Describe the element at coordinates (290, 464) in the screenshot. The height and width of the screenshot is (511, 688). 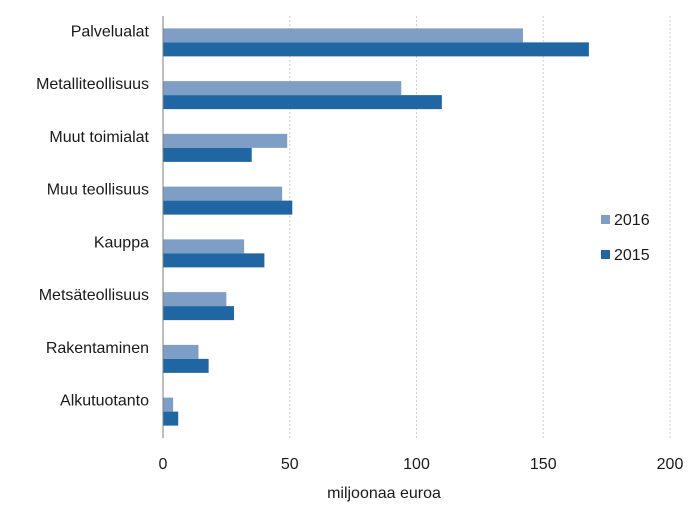
I see `x-tick-label: 50` at that location.